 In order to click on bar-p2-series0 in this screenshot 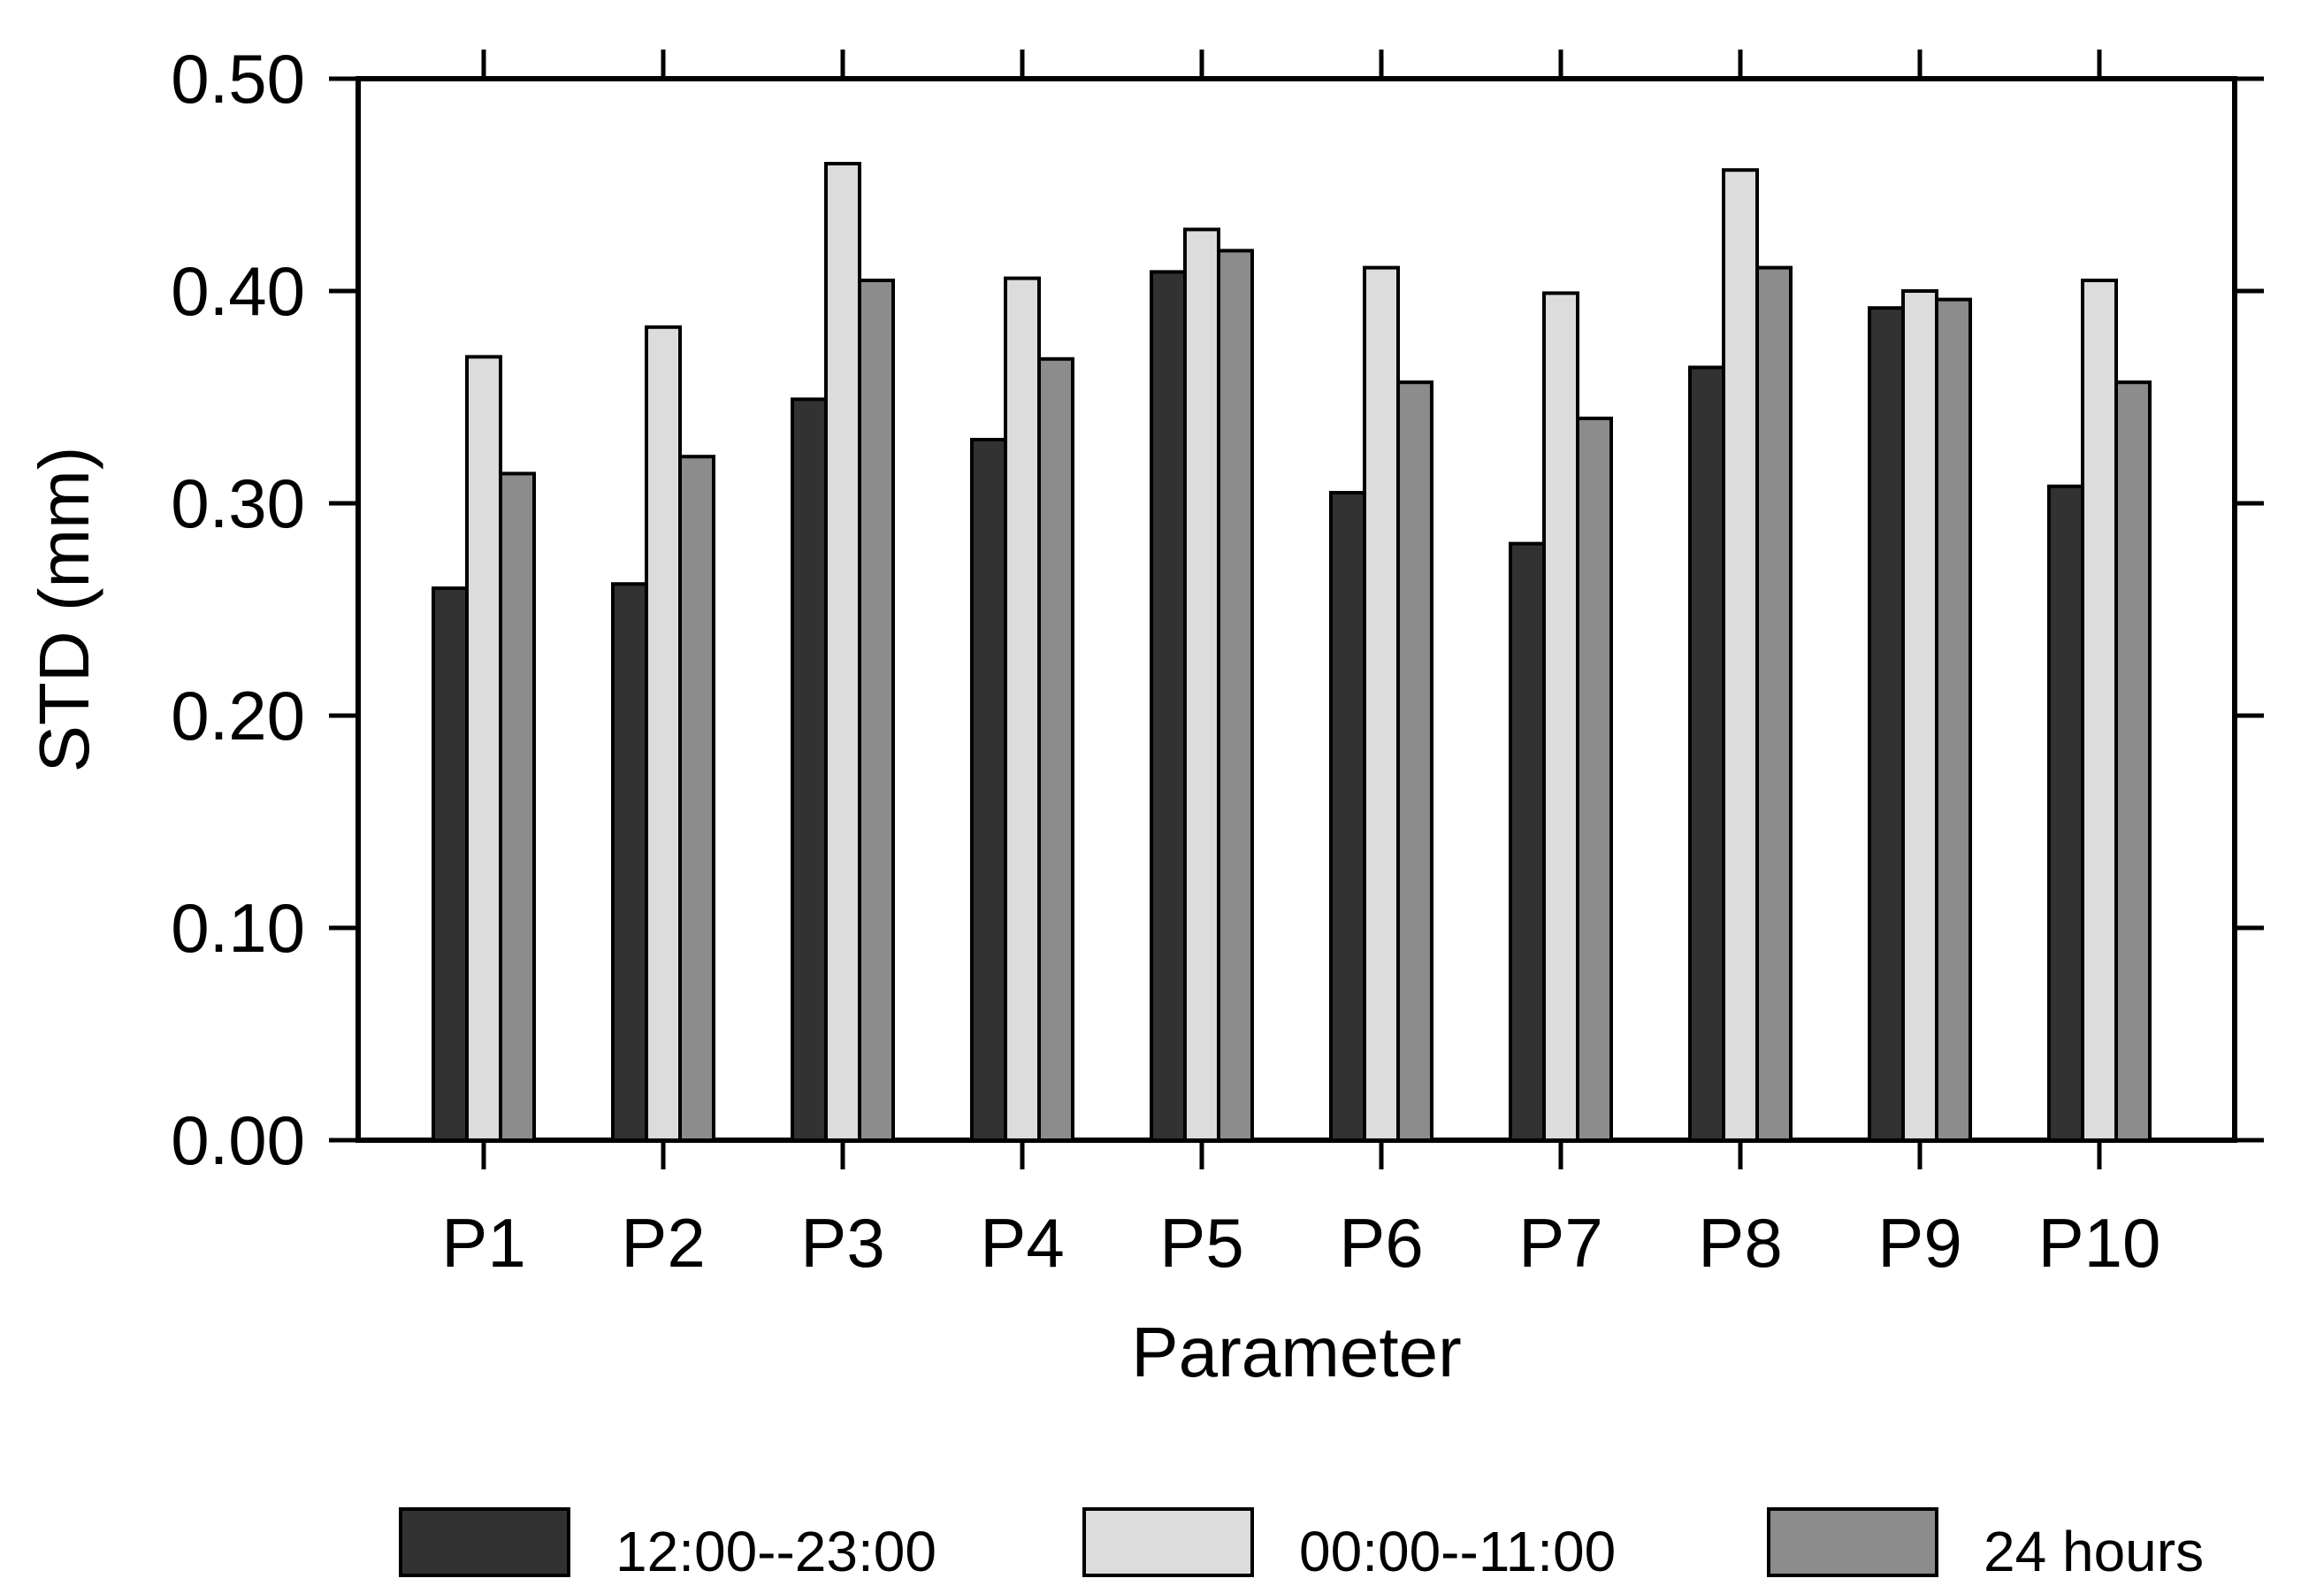, I will do `click(629, 862)`.